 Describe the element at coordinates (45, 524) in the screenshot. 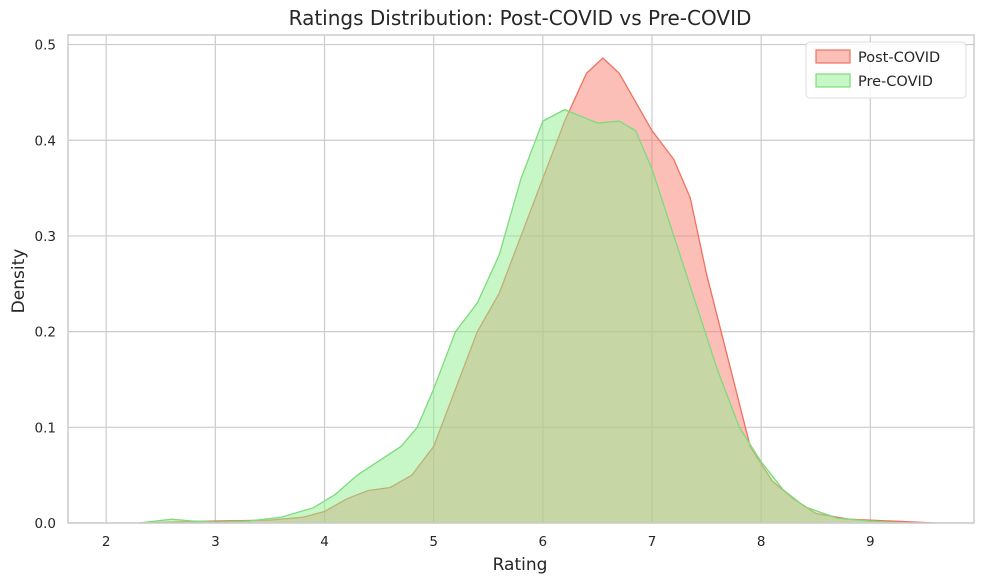

I see `y-tick-label: 0.0` at that location.